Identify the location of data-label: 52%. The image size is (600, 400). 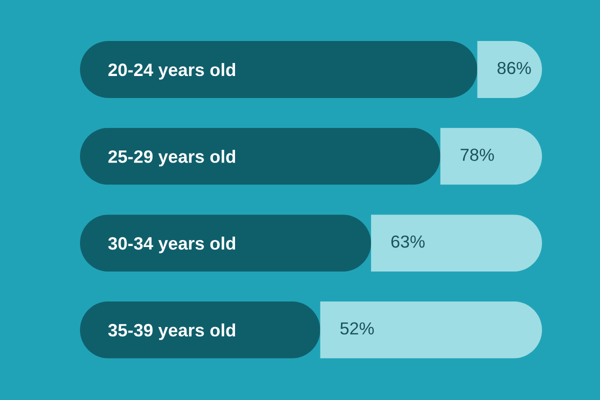
(357, 328).